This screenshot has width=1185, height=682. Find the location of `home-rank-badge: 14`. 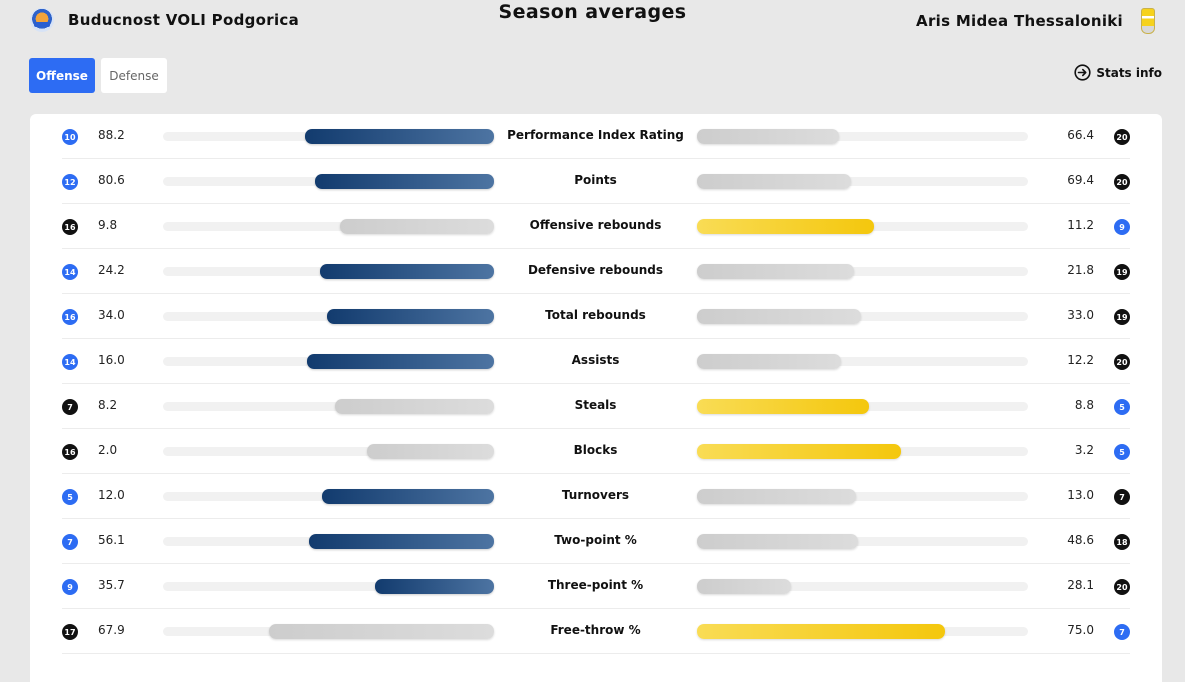

home-rank-badge: 14 is located at coordinates (70, 362).